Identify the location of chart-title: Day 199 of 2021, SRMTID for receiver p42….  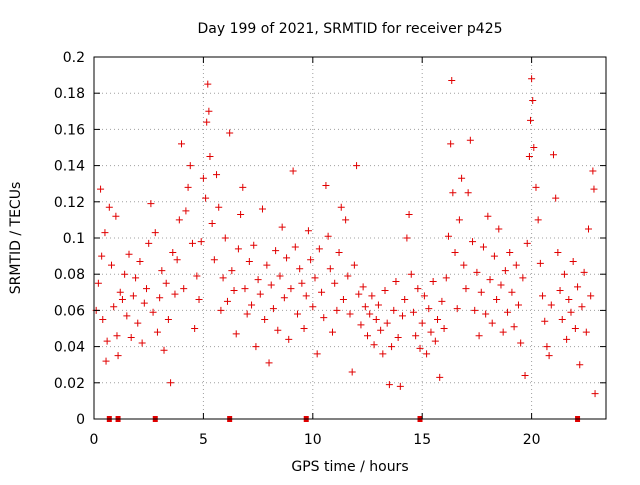
(349, 29).